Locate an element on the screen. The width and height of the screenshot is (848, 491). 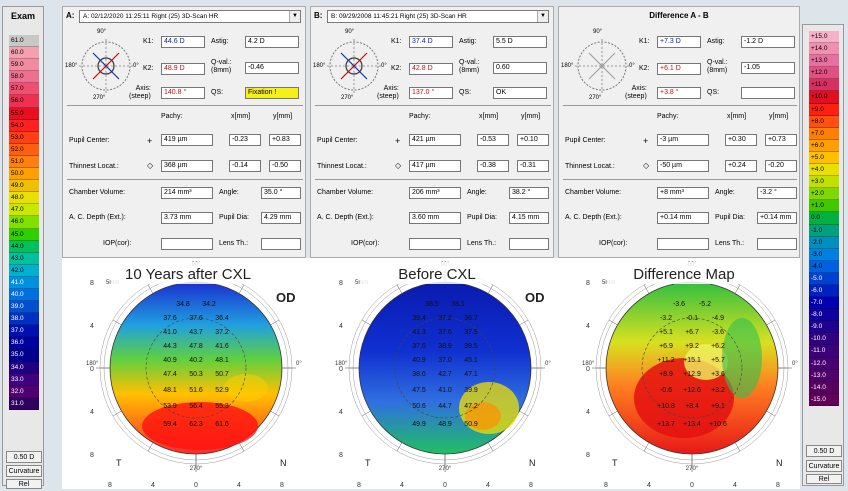
map-value: 50.3 is located at coordinates (196, 374).